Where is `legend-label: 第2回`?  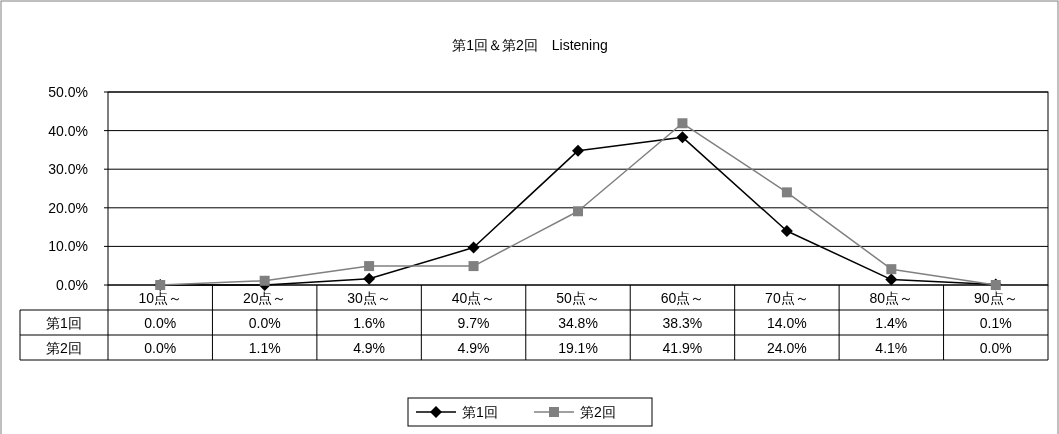
legend-label: 第2回 is located at coordinates (598, 412).